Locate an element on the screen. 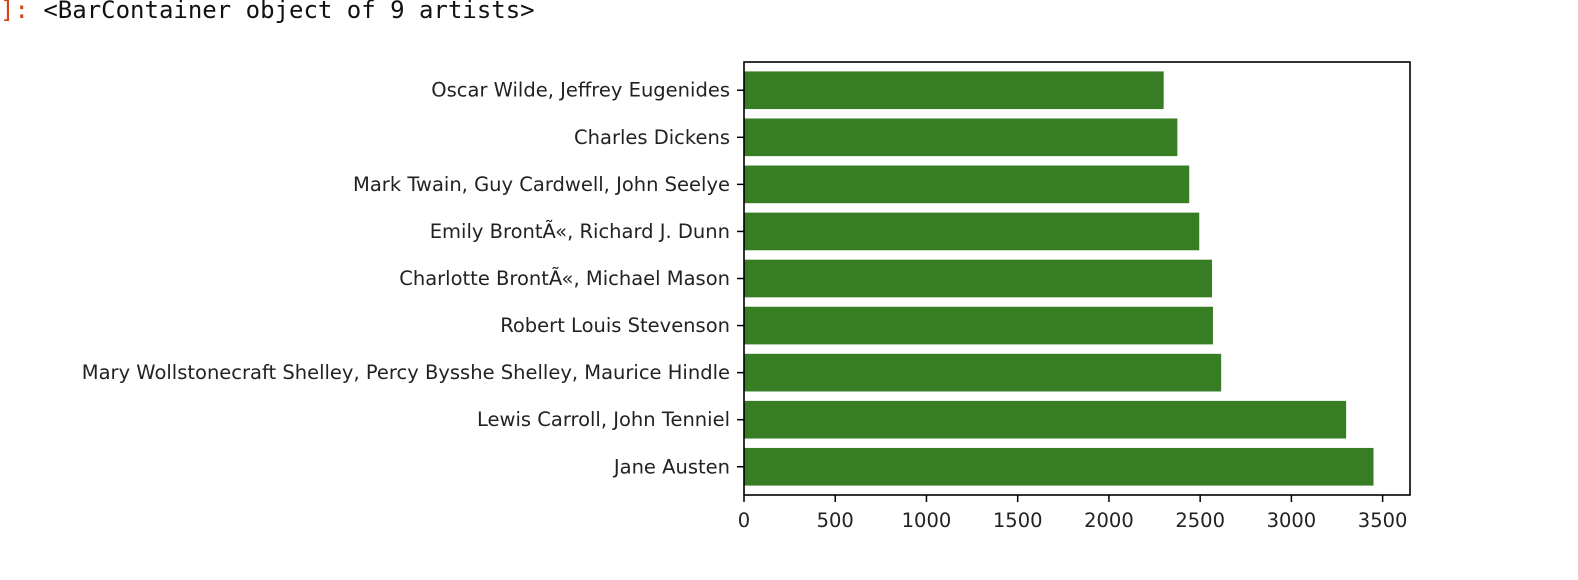  x-tick-label: 3000 is located at coordinates (1292, 520).